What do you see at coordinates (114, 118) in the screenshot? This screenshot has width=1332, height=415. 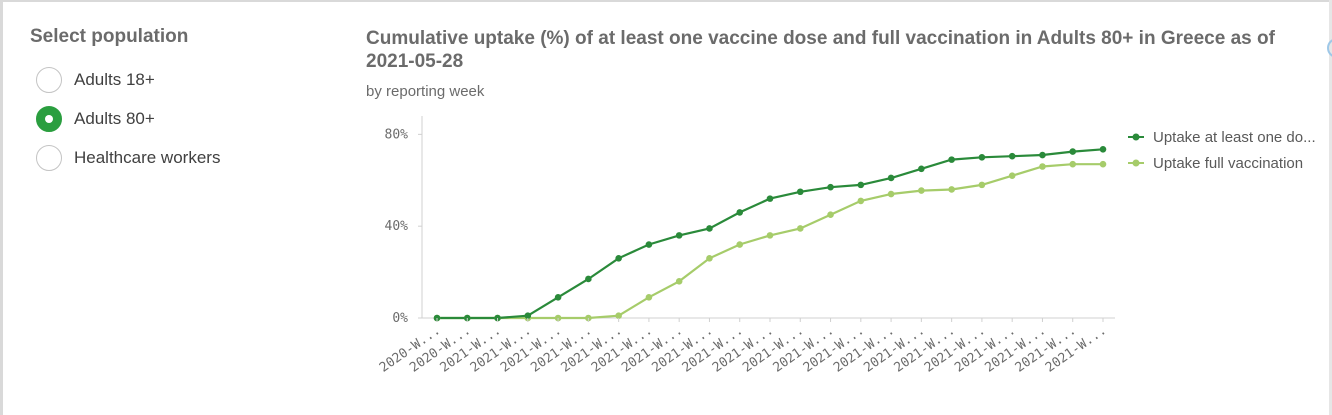 I see `radio-label-adults-80: Adults 80+` at bounding box center [114, 118].